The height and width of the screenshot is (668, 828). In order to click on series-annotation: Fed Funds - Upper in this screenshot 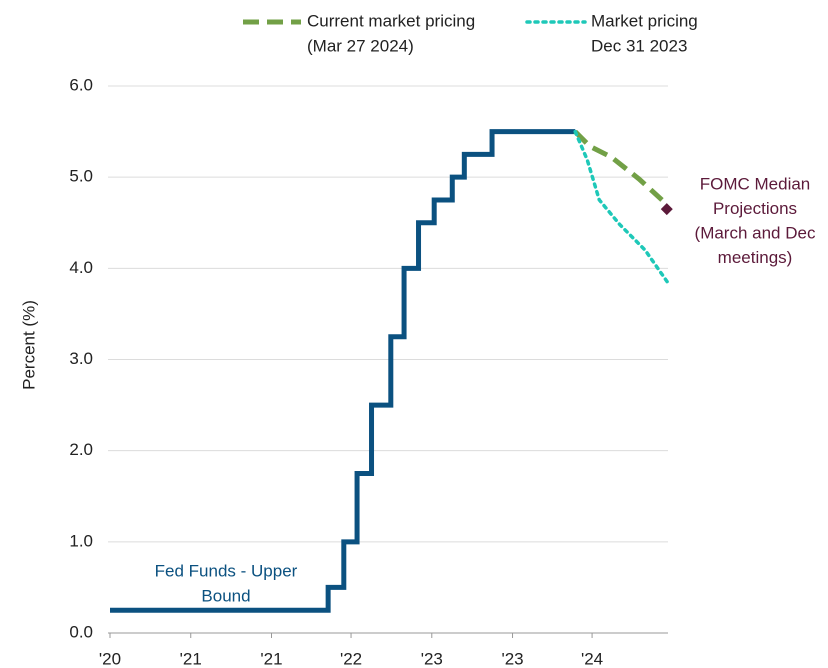, I will do `click(226, 570)`.